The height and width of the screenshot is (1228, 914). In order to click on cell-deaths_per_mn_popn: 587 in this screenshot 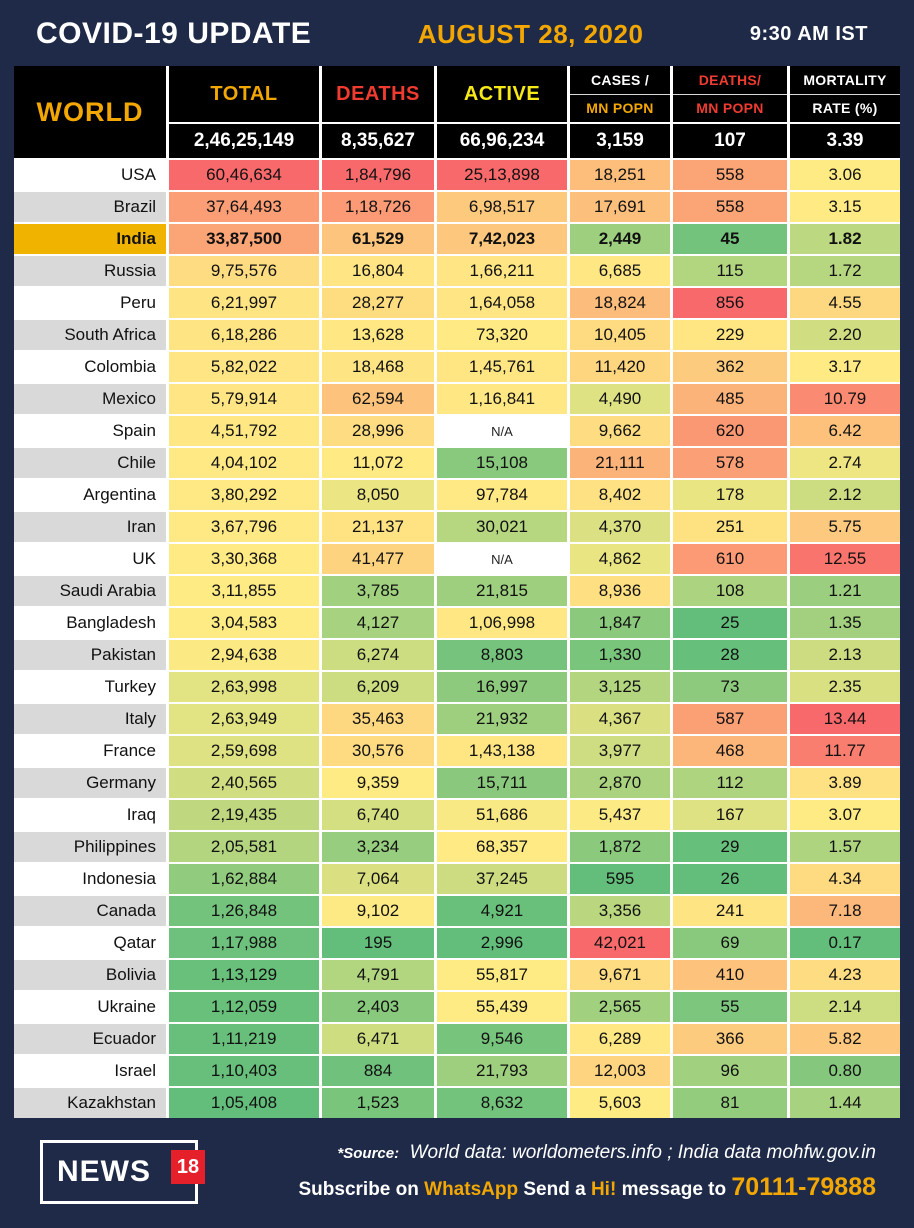, I will do `click(730, 719)`.